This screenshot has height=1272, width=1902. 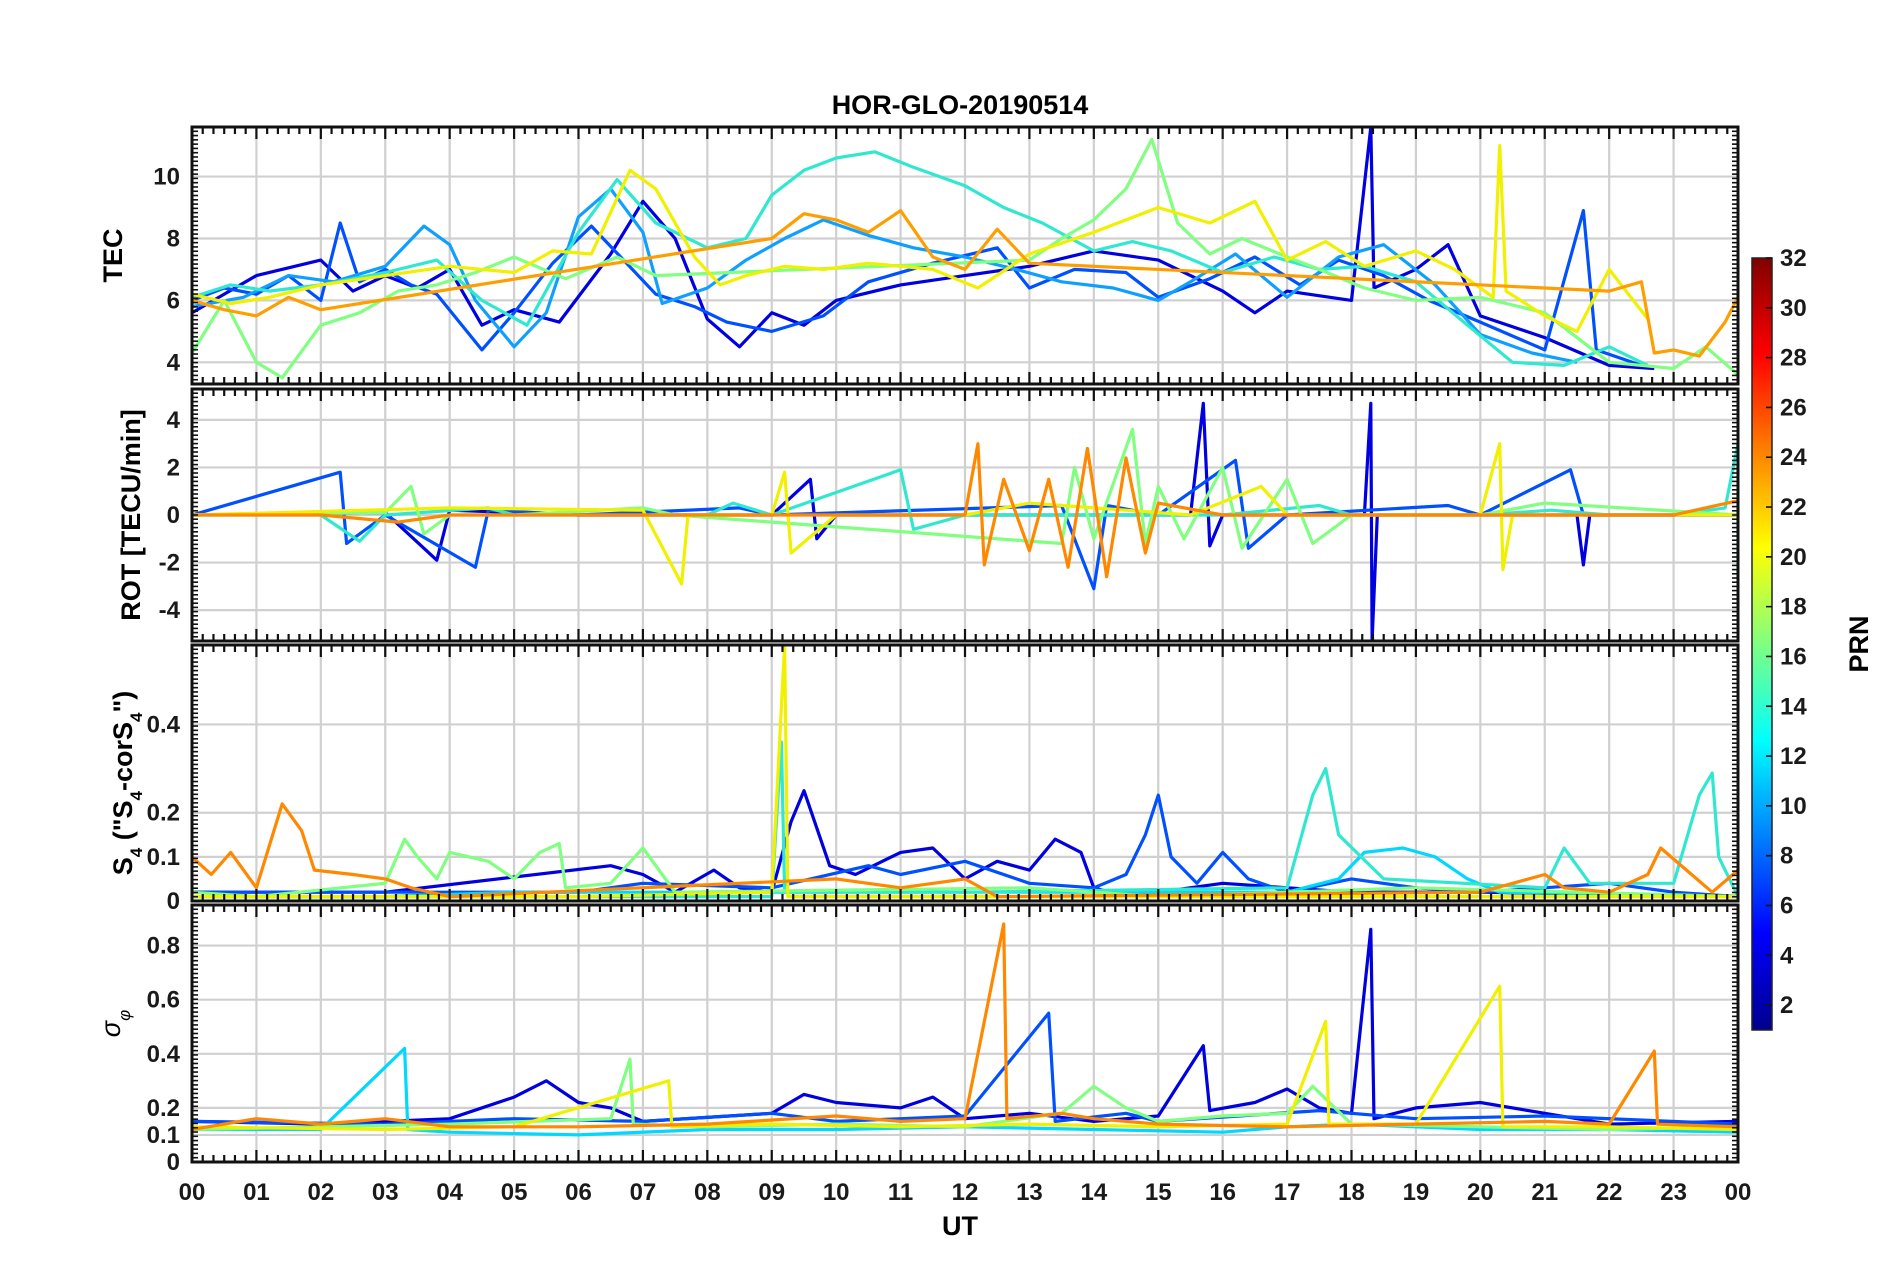 What do you see at coordinates (1762, 644) in the screenshot?
I see `colorbar-gradient` at bounding box center [1762, 644].